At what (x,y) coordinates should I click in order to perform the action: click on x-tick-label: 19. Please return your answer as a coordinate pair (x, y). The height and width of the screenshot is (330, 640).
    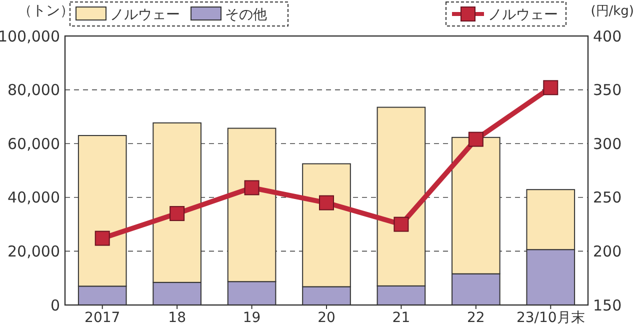
    Looking at the image, I should click on (251, 318).